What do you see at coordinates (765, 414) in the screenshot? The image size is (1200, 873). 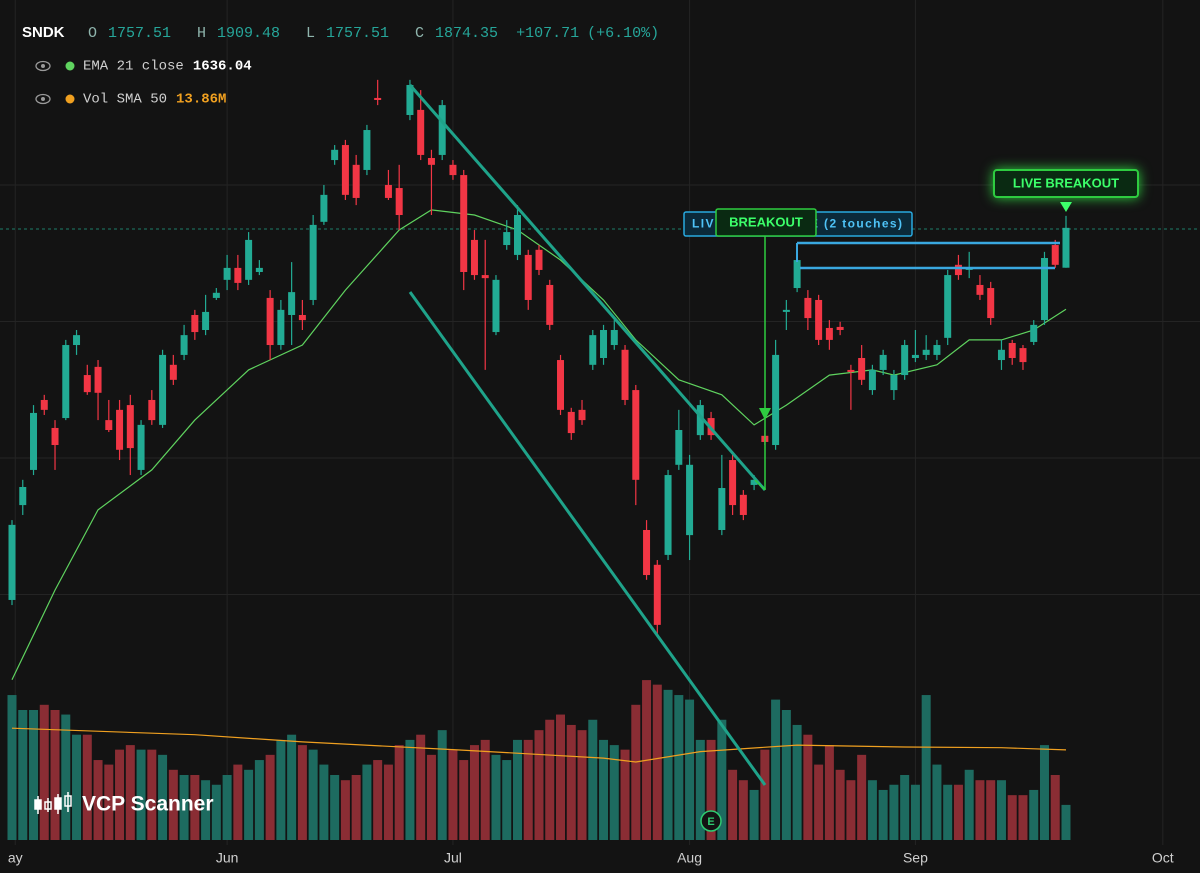 I see `breakout-arrowhead` at bounding box center [765, 414].